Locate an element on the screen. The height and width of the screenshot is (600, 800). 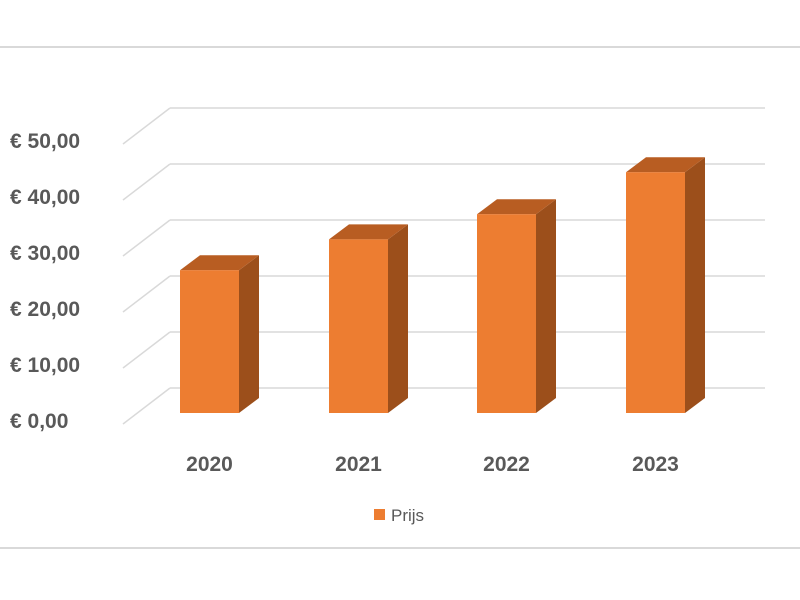
bar-2022 is located at coordinates (516, 306).